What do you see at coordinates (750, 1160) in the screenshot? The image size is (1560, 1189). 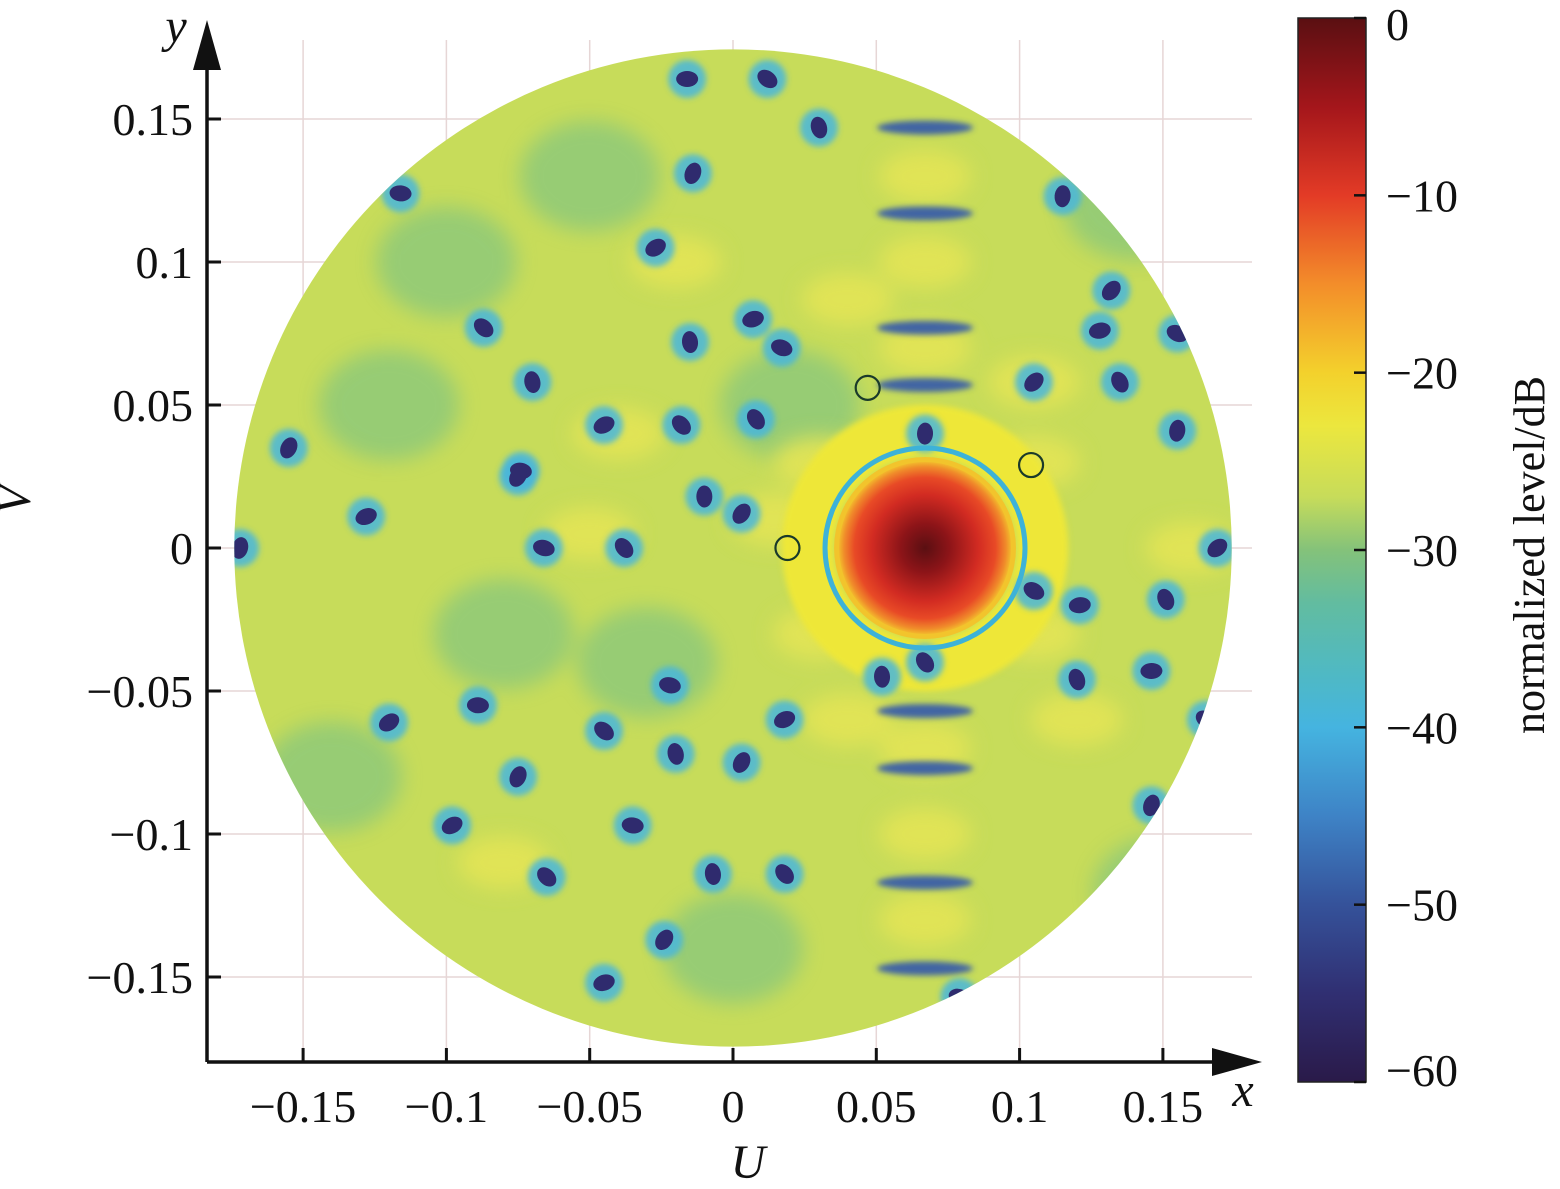 I see `x-axis-label: U` at bounding box center [750, 1160].